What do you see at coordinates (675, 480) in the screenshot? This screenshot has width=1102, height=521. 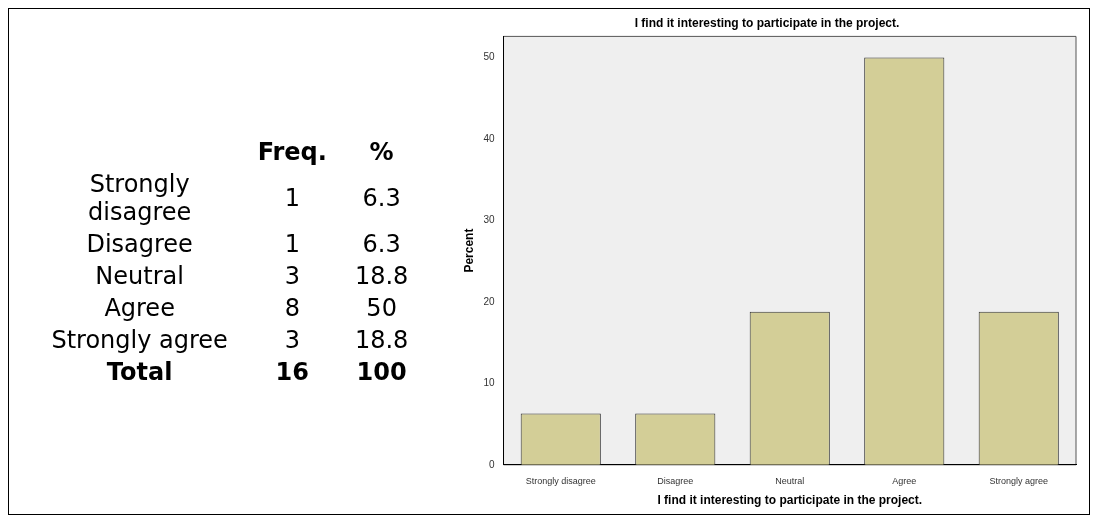 I see `x-tick-label: Disagree` at bounding box center [675, 480].